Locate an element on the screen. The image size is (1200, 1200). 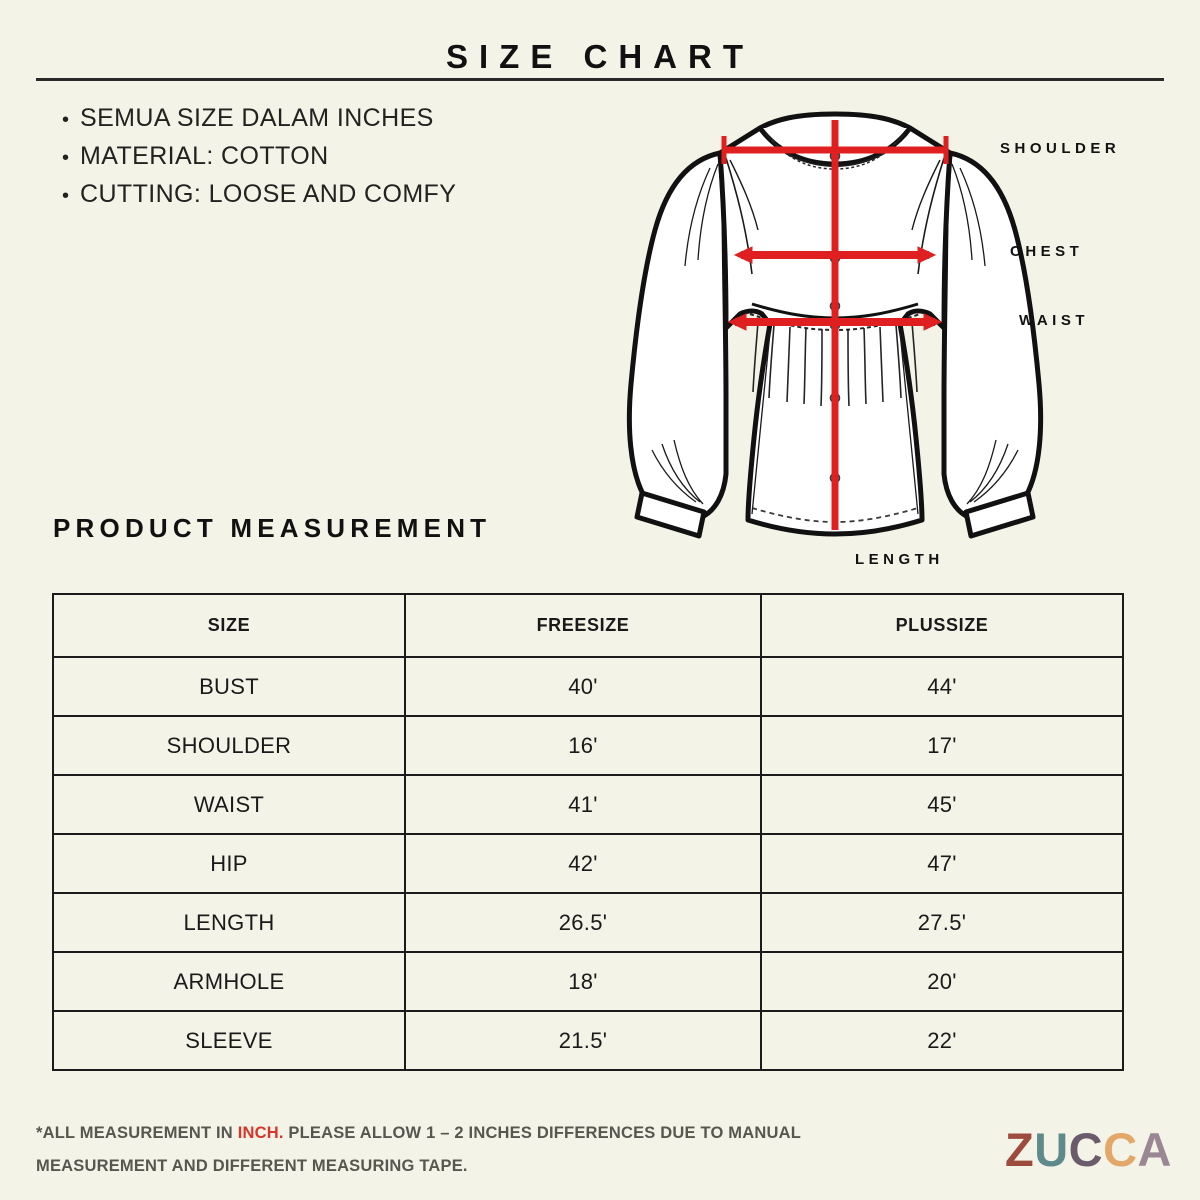
label-shoulder: SHOULDER is located at coordinates (1060, 148).